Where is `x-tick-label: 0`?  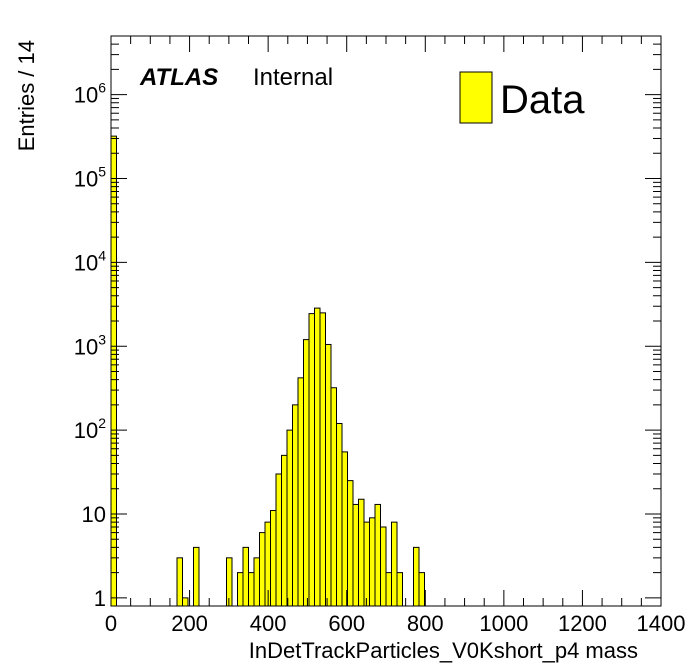 x-tick-label: 0 is located at coordinates (111, 623).